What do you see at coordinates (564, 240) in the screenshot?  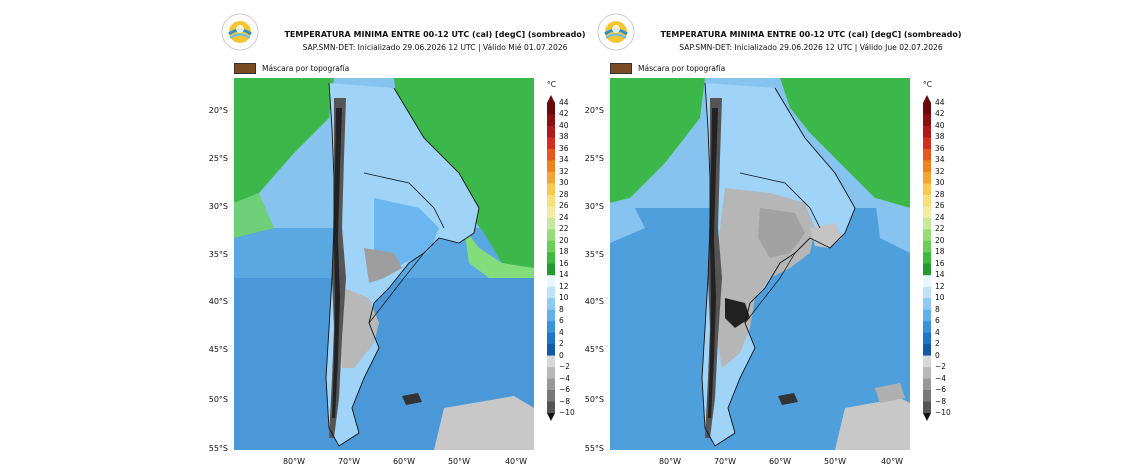 I see `colorbar-tick-label: 20` at bounding box center [564, 240].